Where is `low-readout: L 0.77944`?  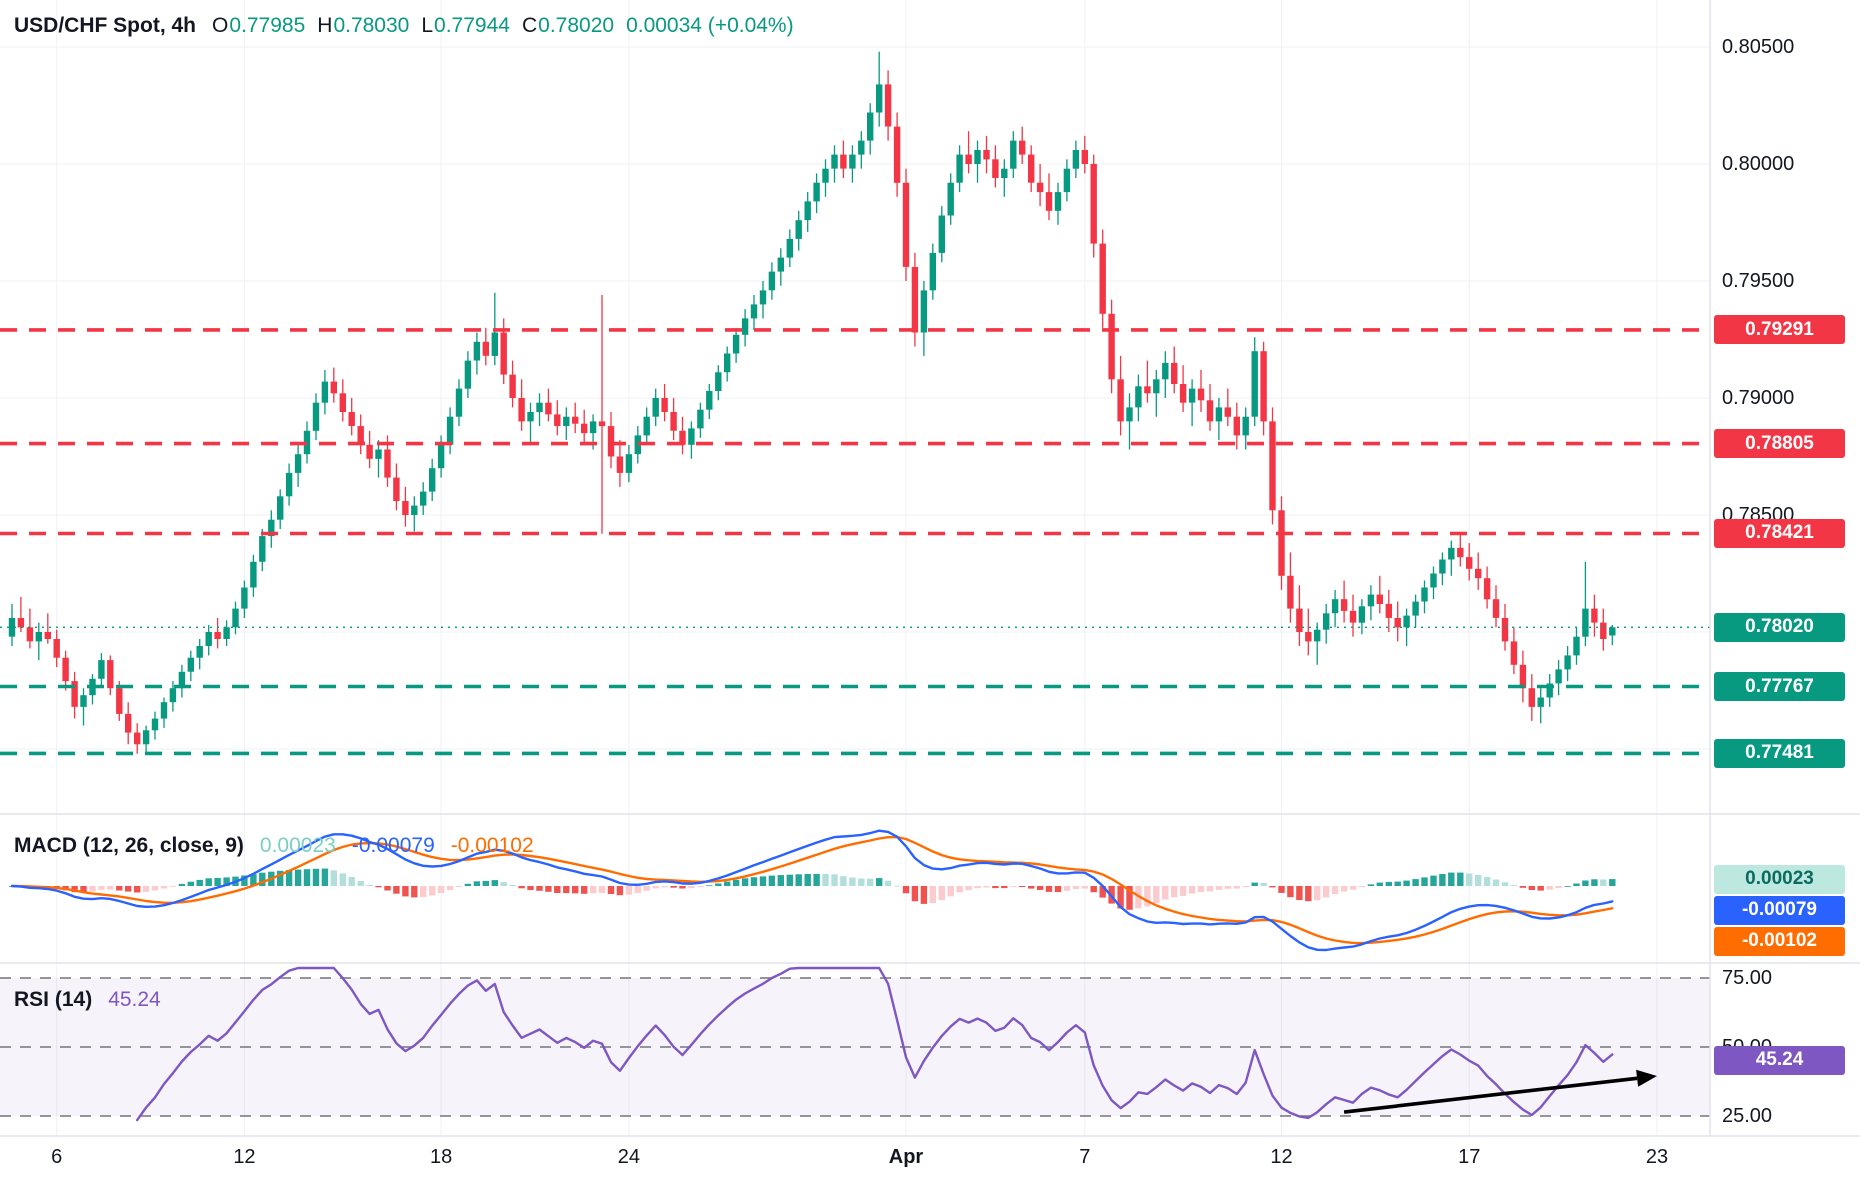
low-readout: L 0.77944 is located at coordinates (465, 26).